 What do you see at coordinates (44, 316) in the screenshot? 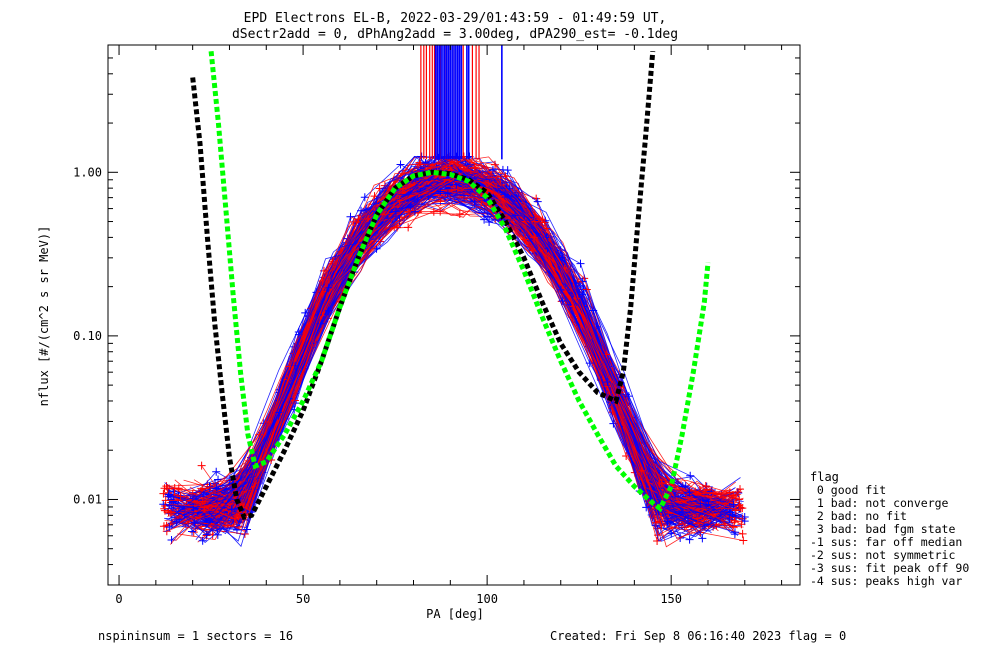
I see `y-axis-label: nflux [#/(cm^2 s sr MeV)]` at bounding box center [44, 316].